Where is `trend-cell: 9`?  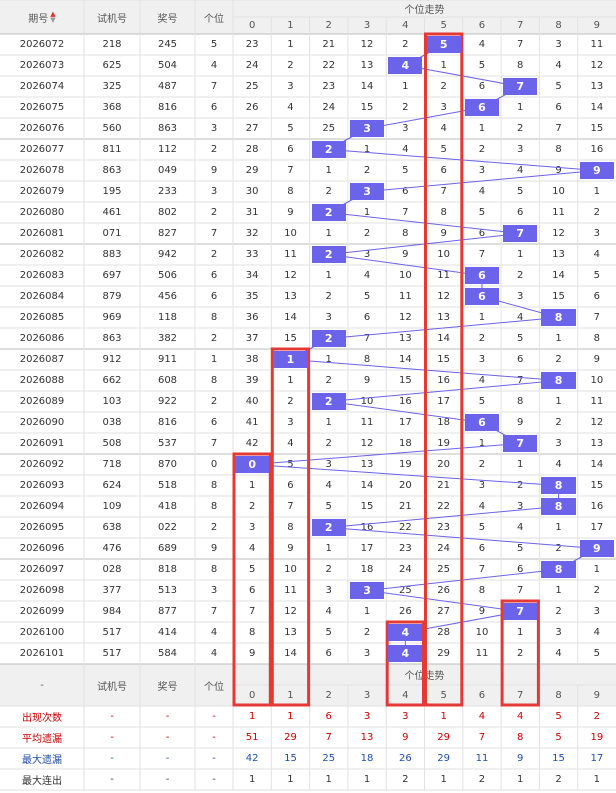 trend-cell: 9 is located at coordinates (558, 170).